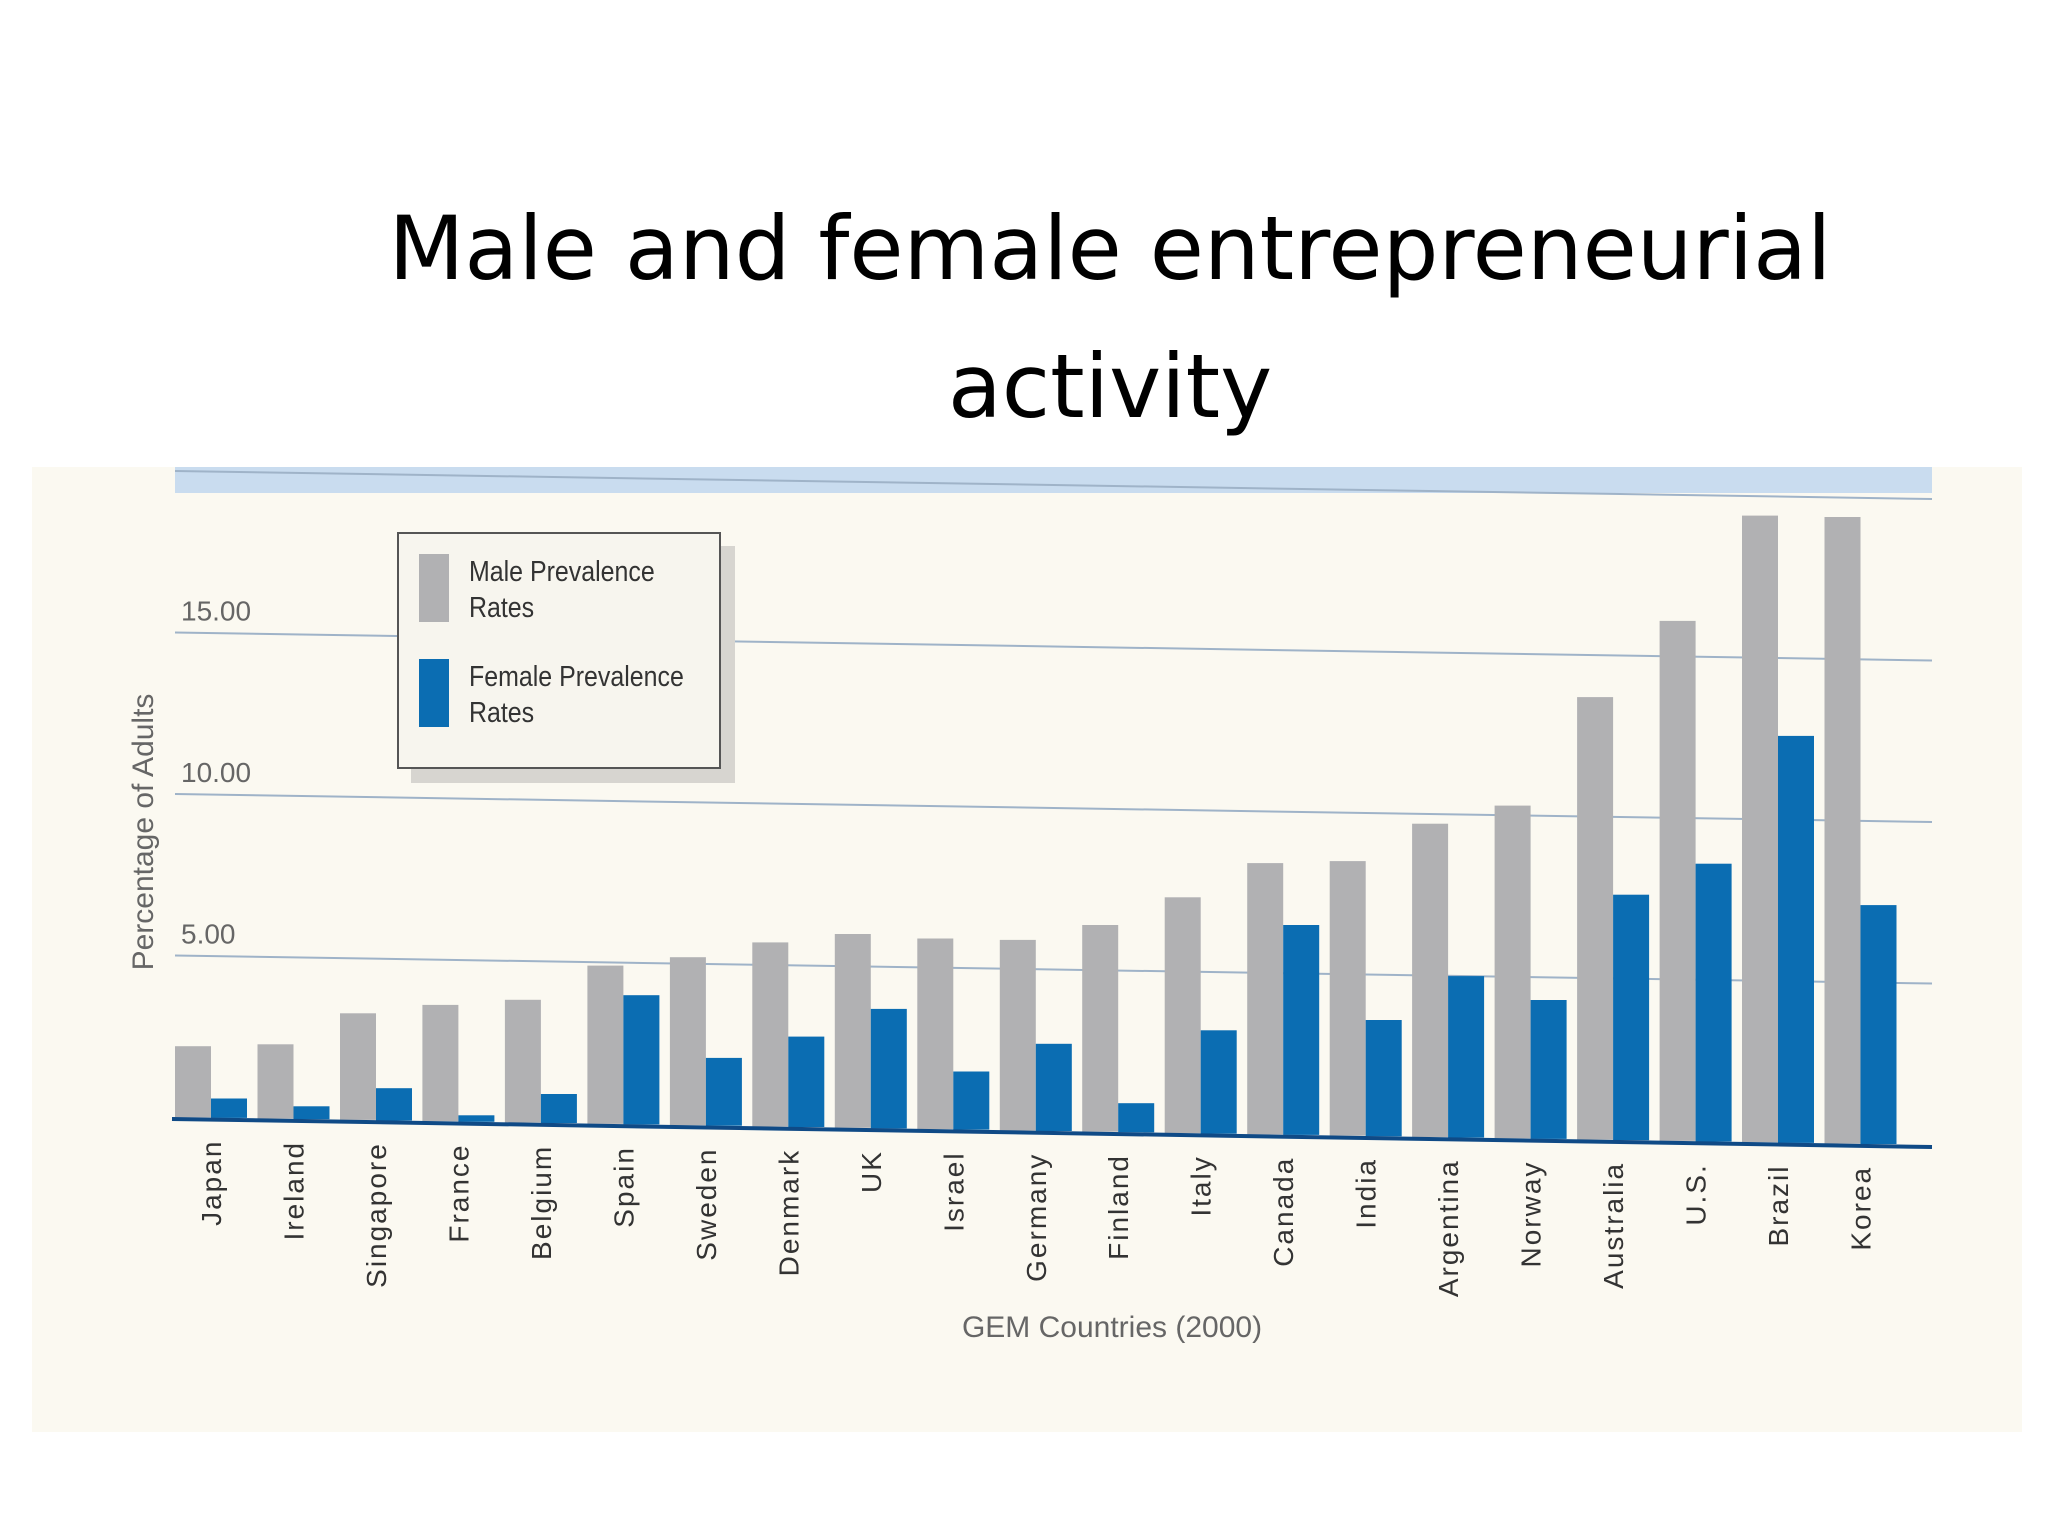 Image resolution: width=2048 pixels, height=1536 pixels. What do you see at coordinates (216, 772) in the screenshot?
I see `y-tick-label: 10.00` at bounding box center [216, 772].